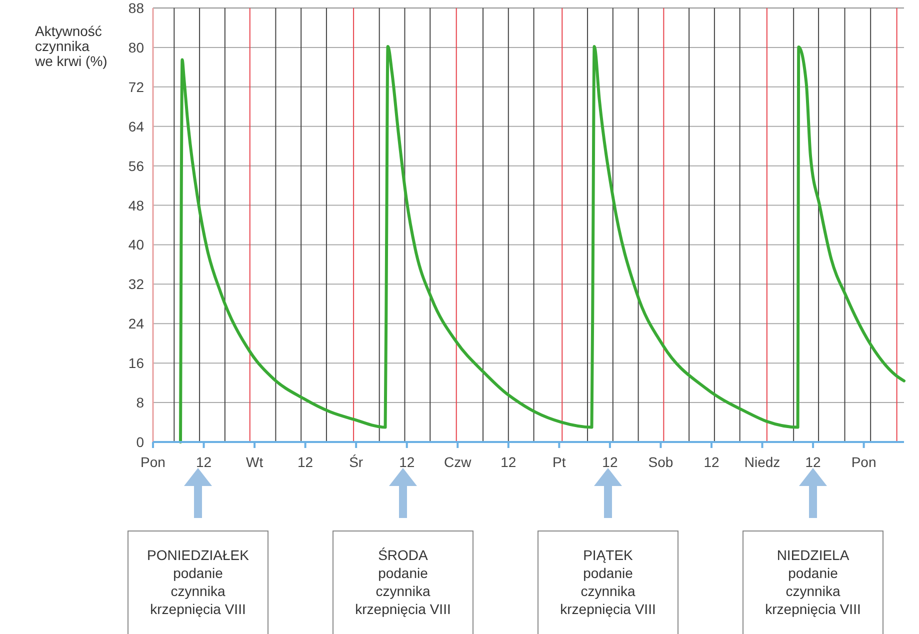 The height and width of the screenshot is (634, 919). Describe the element at coordinates (762, 462) in the screenshot. I see `x-tick-label: Niedz` at that location.